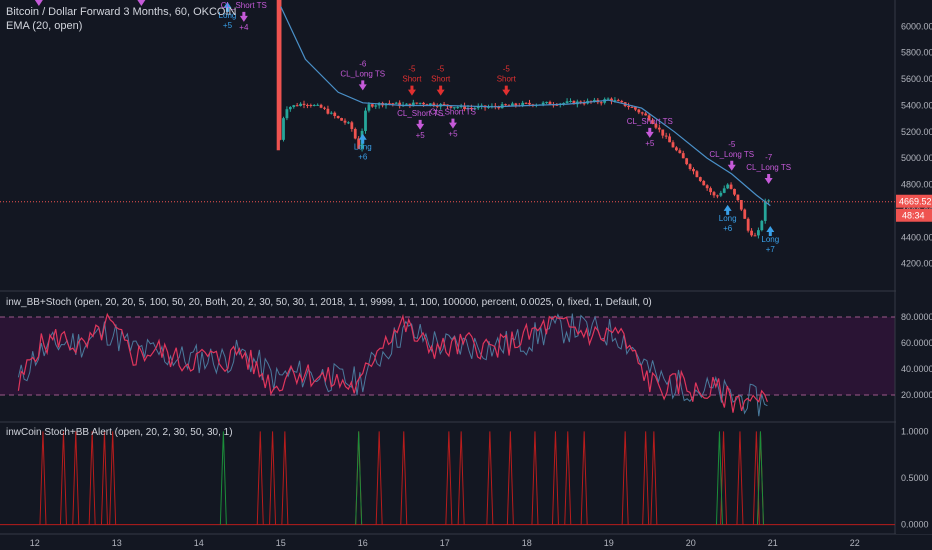  What do you see at coordinates (445, 543) in the screenshot?
I see `time-axis: 12 13 14 15 16 17 18 19 20 21 22` at bounding box center [445, 543].